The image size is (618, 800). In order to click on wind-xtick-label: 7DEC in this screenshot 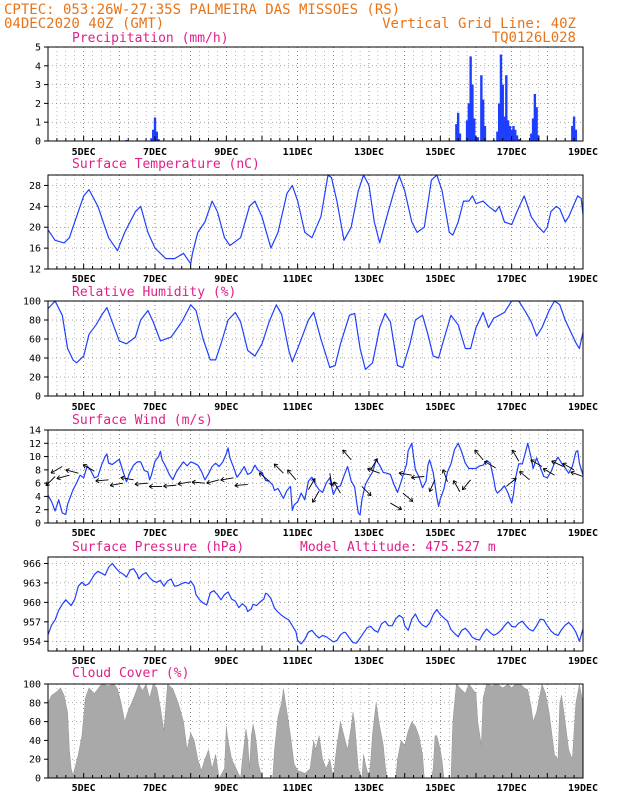, I will do `click(155, 533)`.